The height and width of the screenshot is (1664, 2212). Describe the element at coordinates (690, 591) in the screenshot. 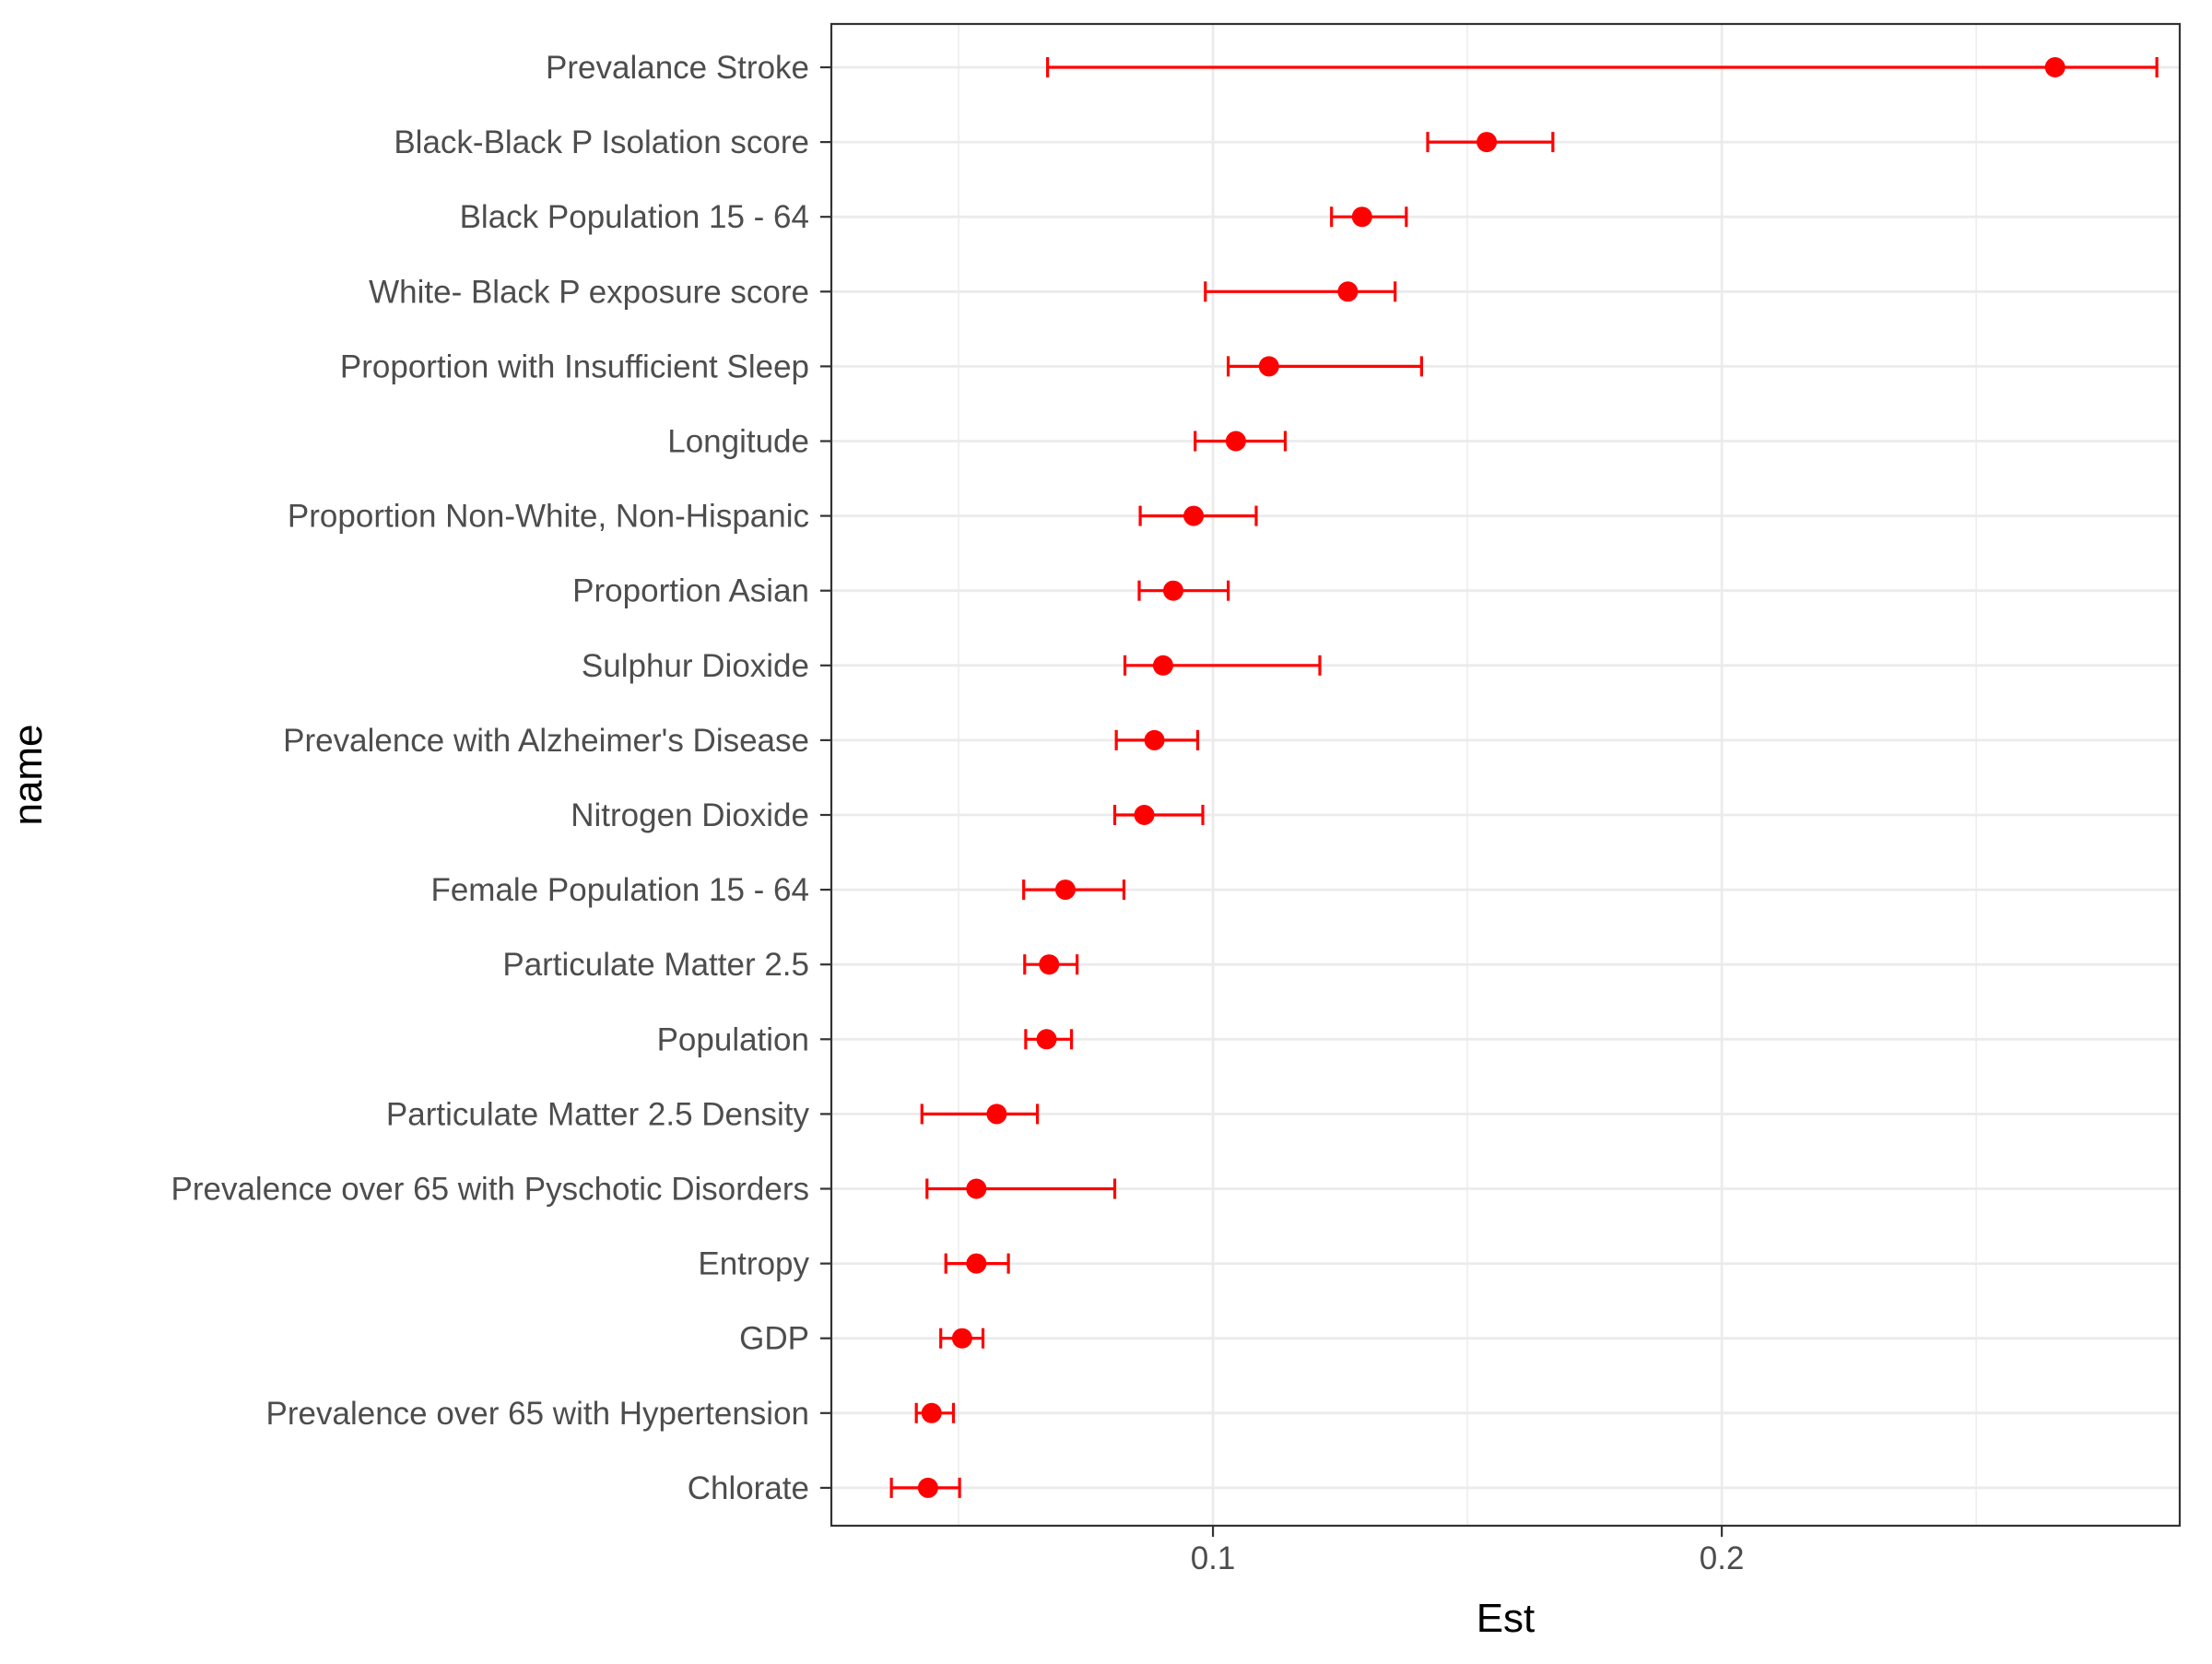

I see `y-tick-label: Proportion Asian` at that location.